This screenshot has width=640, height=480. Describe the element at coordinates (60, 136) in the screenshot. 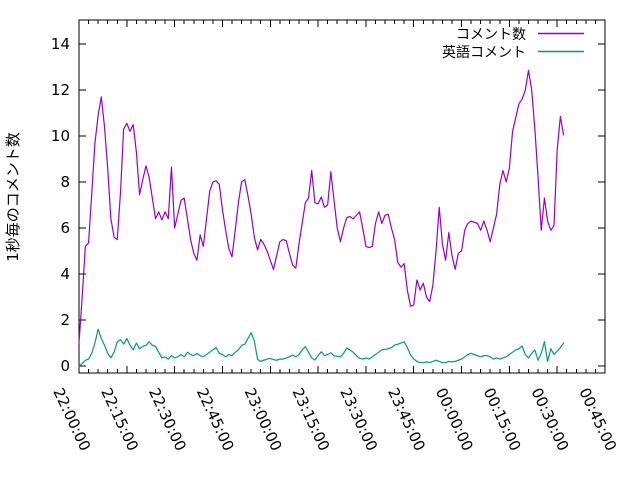

I see `y-tick-label: 10` at that location.